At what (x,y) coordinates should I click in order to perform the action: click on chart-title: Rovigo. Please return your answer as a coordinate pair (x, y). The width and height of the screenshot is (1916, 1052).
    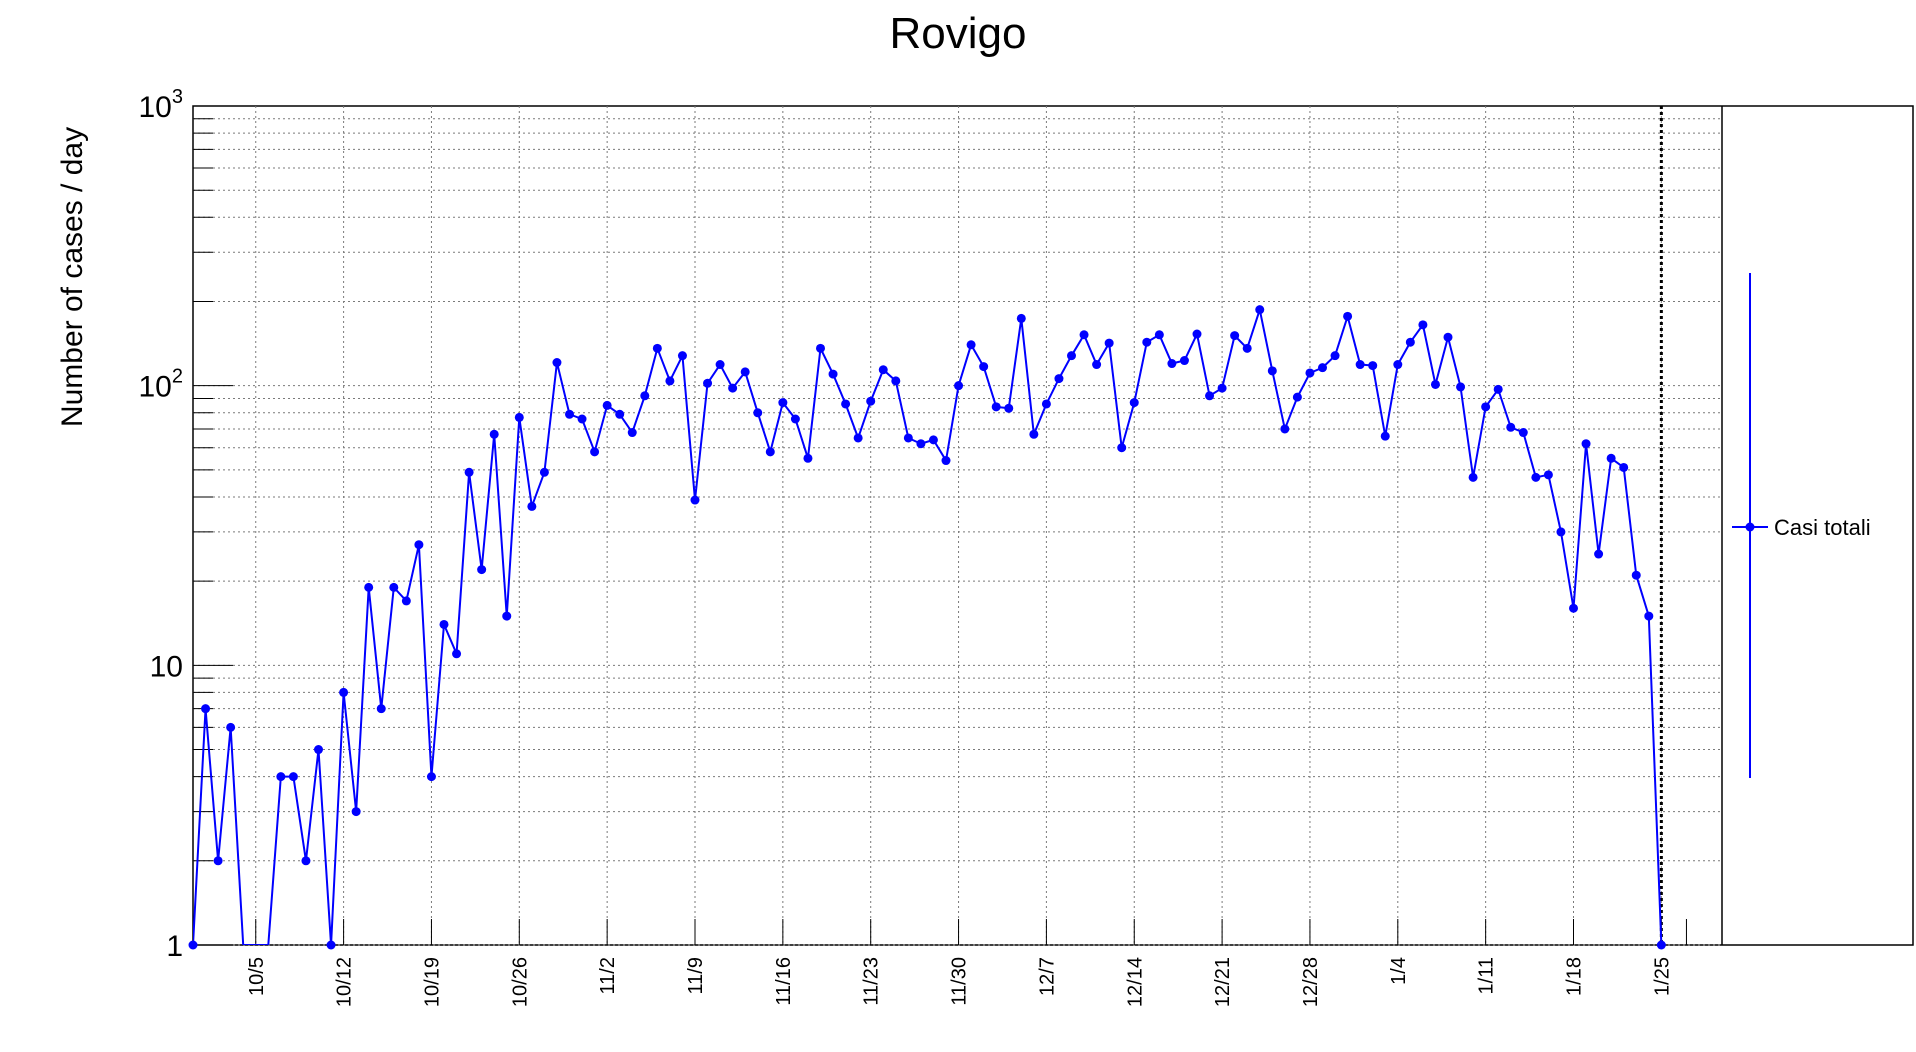
    Looking at the image, I should click on (958, 33).